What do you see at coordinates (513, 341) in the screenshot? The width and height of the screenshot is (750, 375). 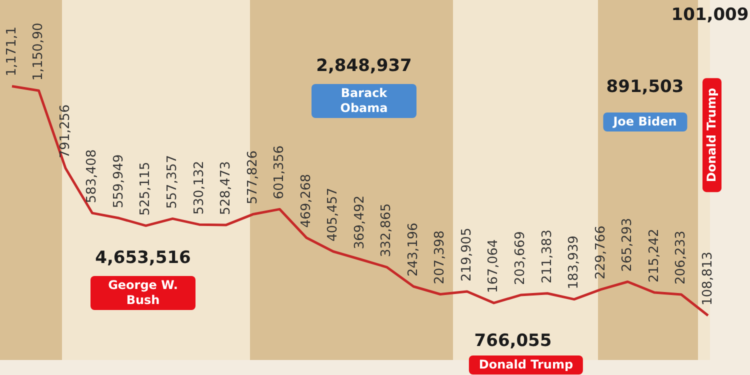 I see `text: 766,055` at bounding box center [513, 341].